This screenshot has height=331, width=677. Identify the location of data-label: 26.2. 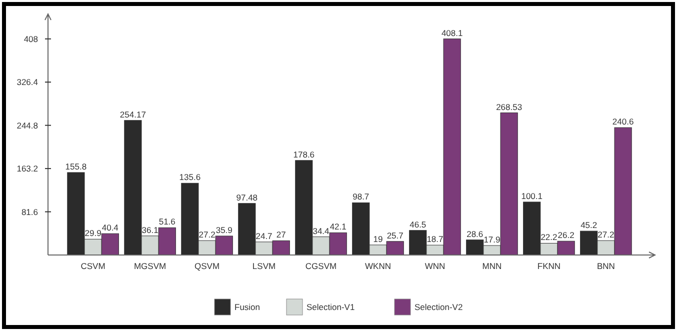
(566, 235).